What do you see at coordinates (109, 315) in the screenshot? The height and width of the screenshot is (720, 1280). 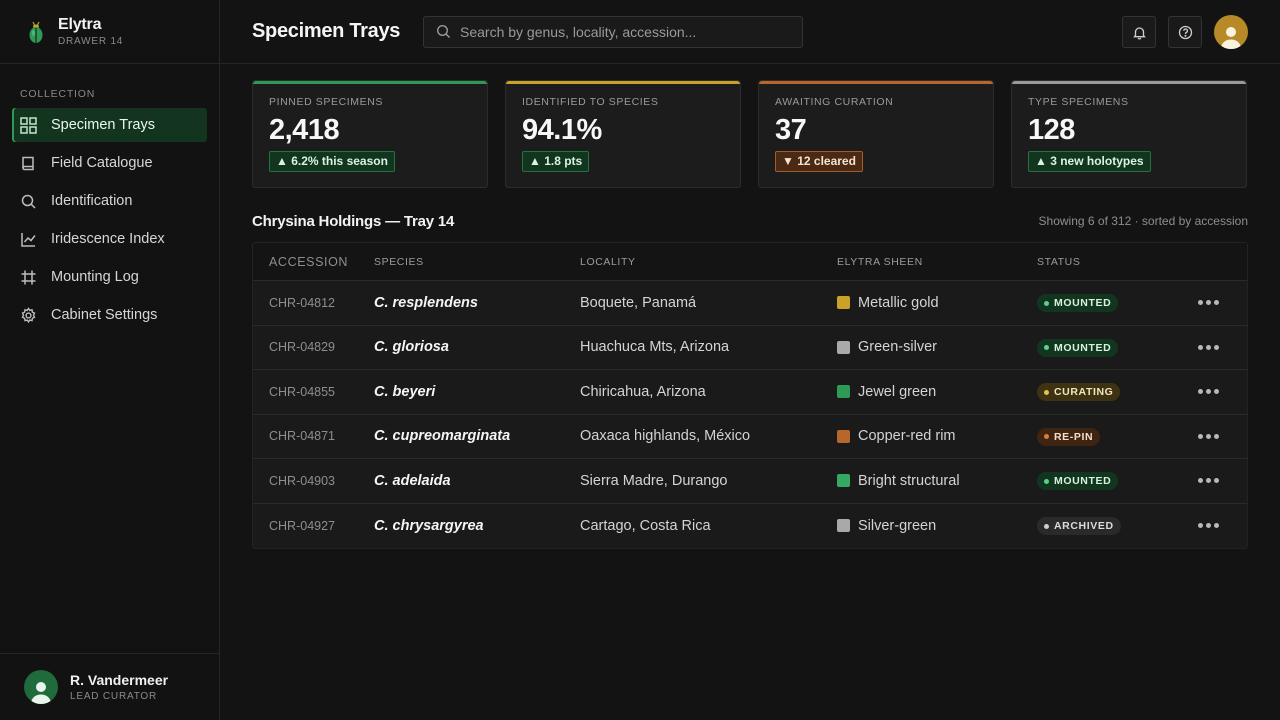 I see `sidebar-item-cabinet-settings: Cabinet Settings` at bounding box center [109, 315].